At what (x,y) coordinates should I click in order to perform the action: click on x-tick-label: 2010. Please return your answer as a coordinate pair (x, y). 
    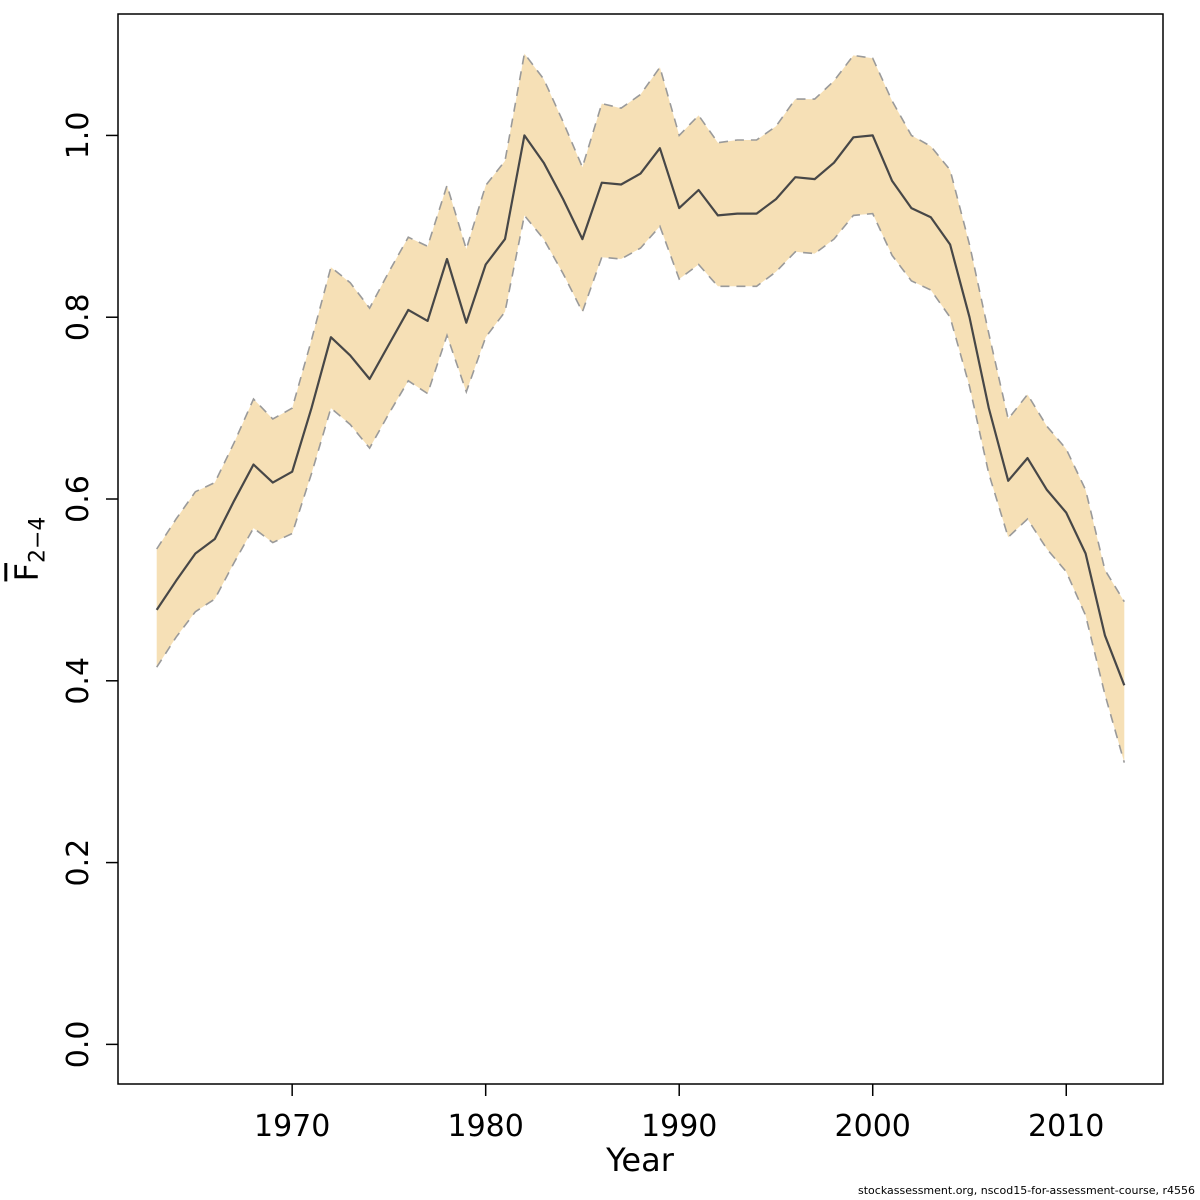
    Looking at the image, I should click on (1066, 1126).